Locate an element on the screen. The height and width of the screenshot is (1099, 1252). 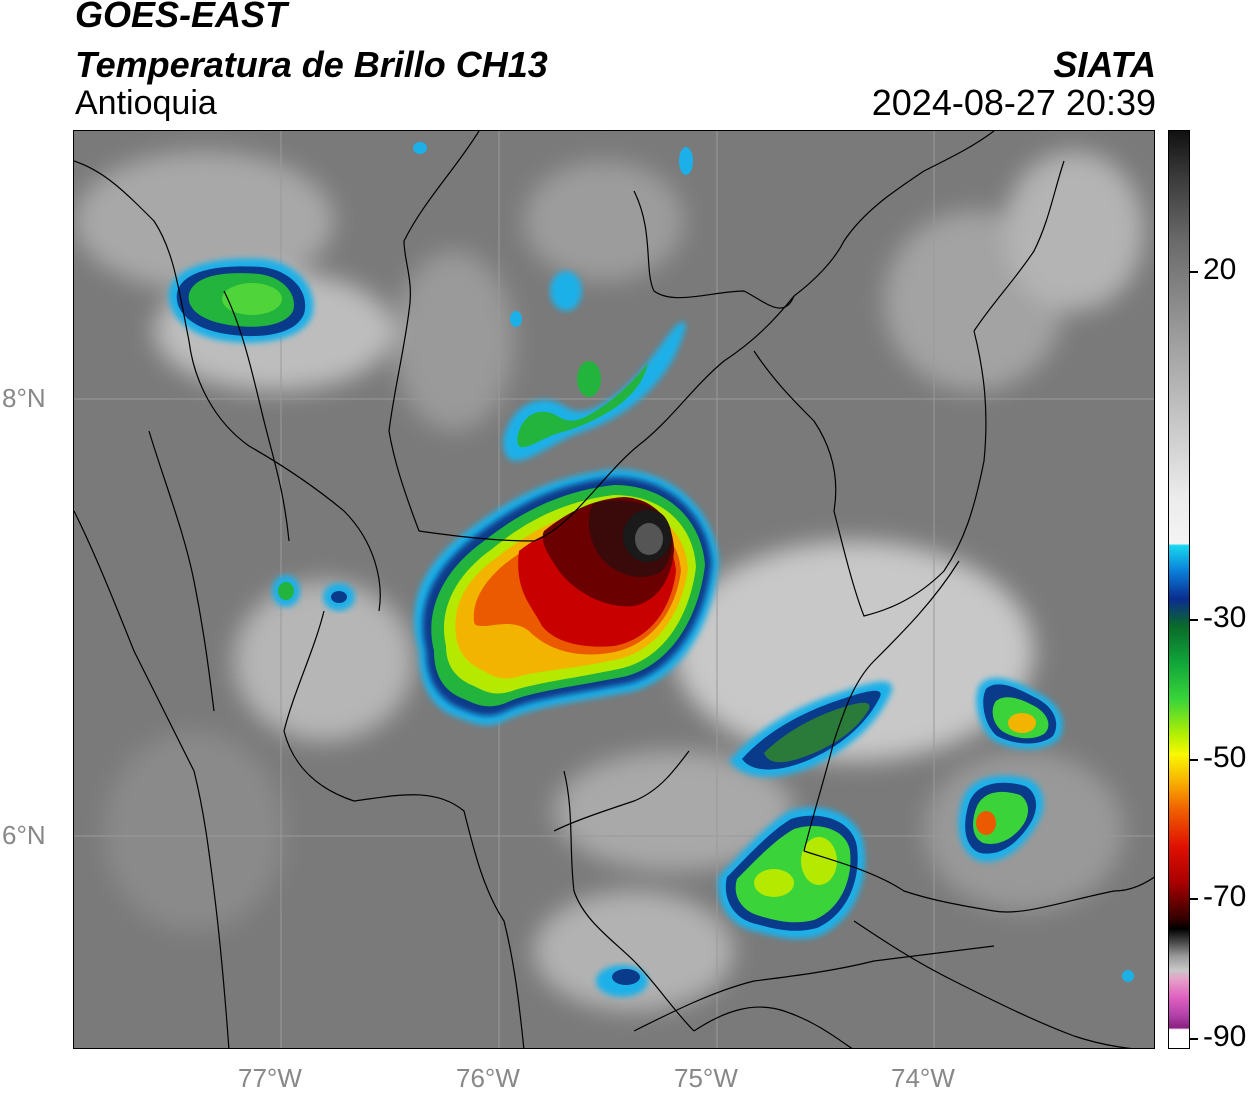
organization-label: SIATA is located at coordinates (1104, 64).